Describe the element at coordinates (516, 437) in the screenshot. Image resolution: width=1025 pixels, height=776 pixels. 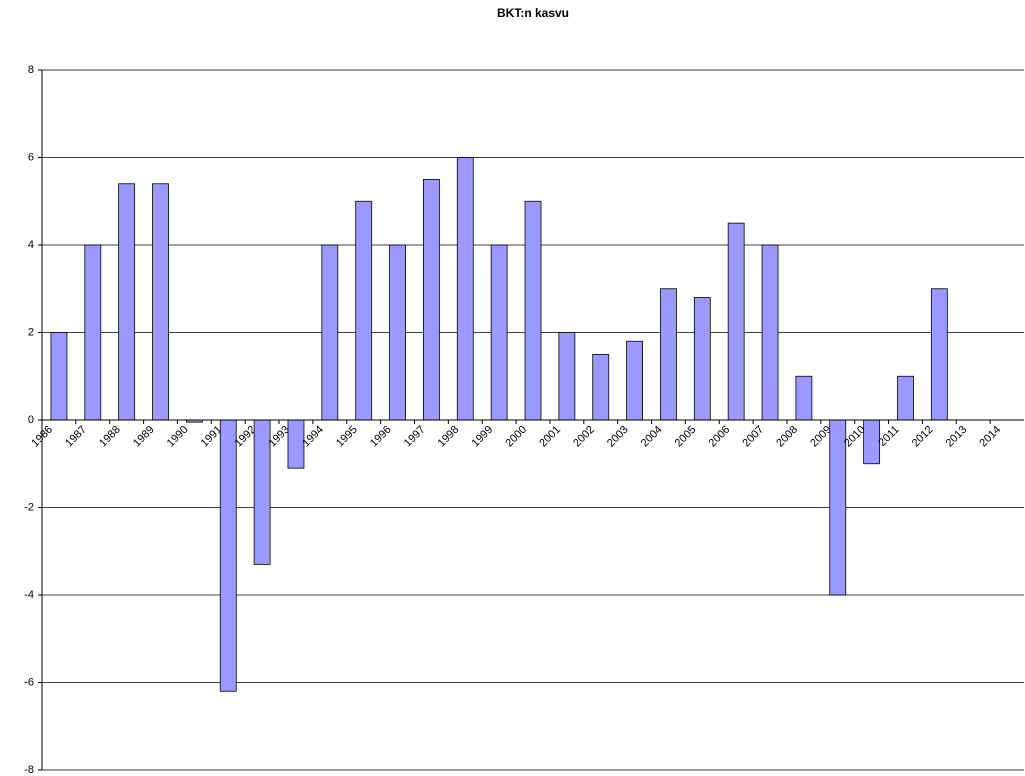
I see `x-tick-label: 2000` at that location.